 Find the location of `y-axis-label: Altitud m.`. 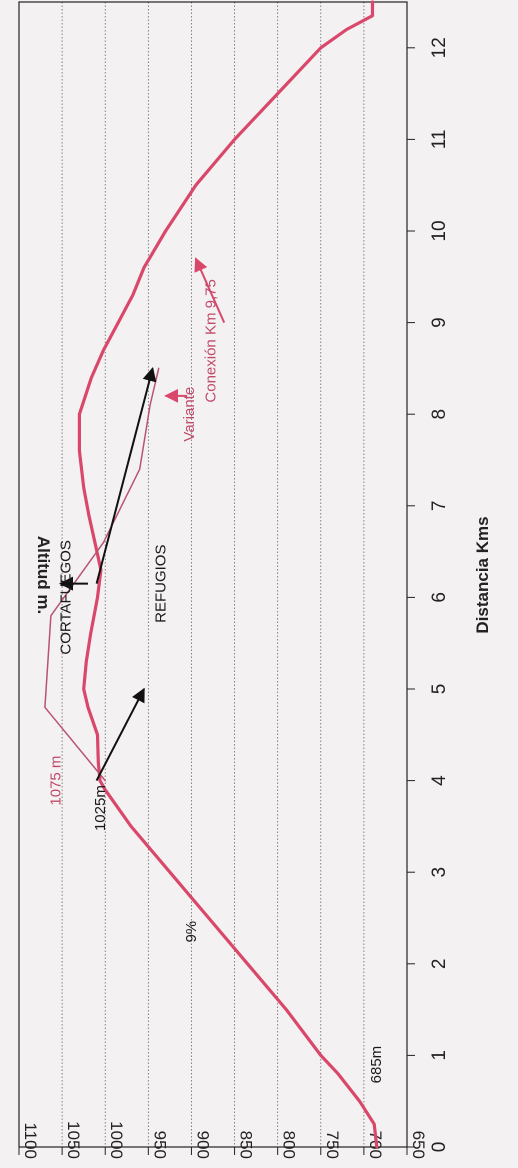

y-axis-label: Altitud m. is located at coordinates (43, 575).